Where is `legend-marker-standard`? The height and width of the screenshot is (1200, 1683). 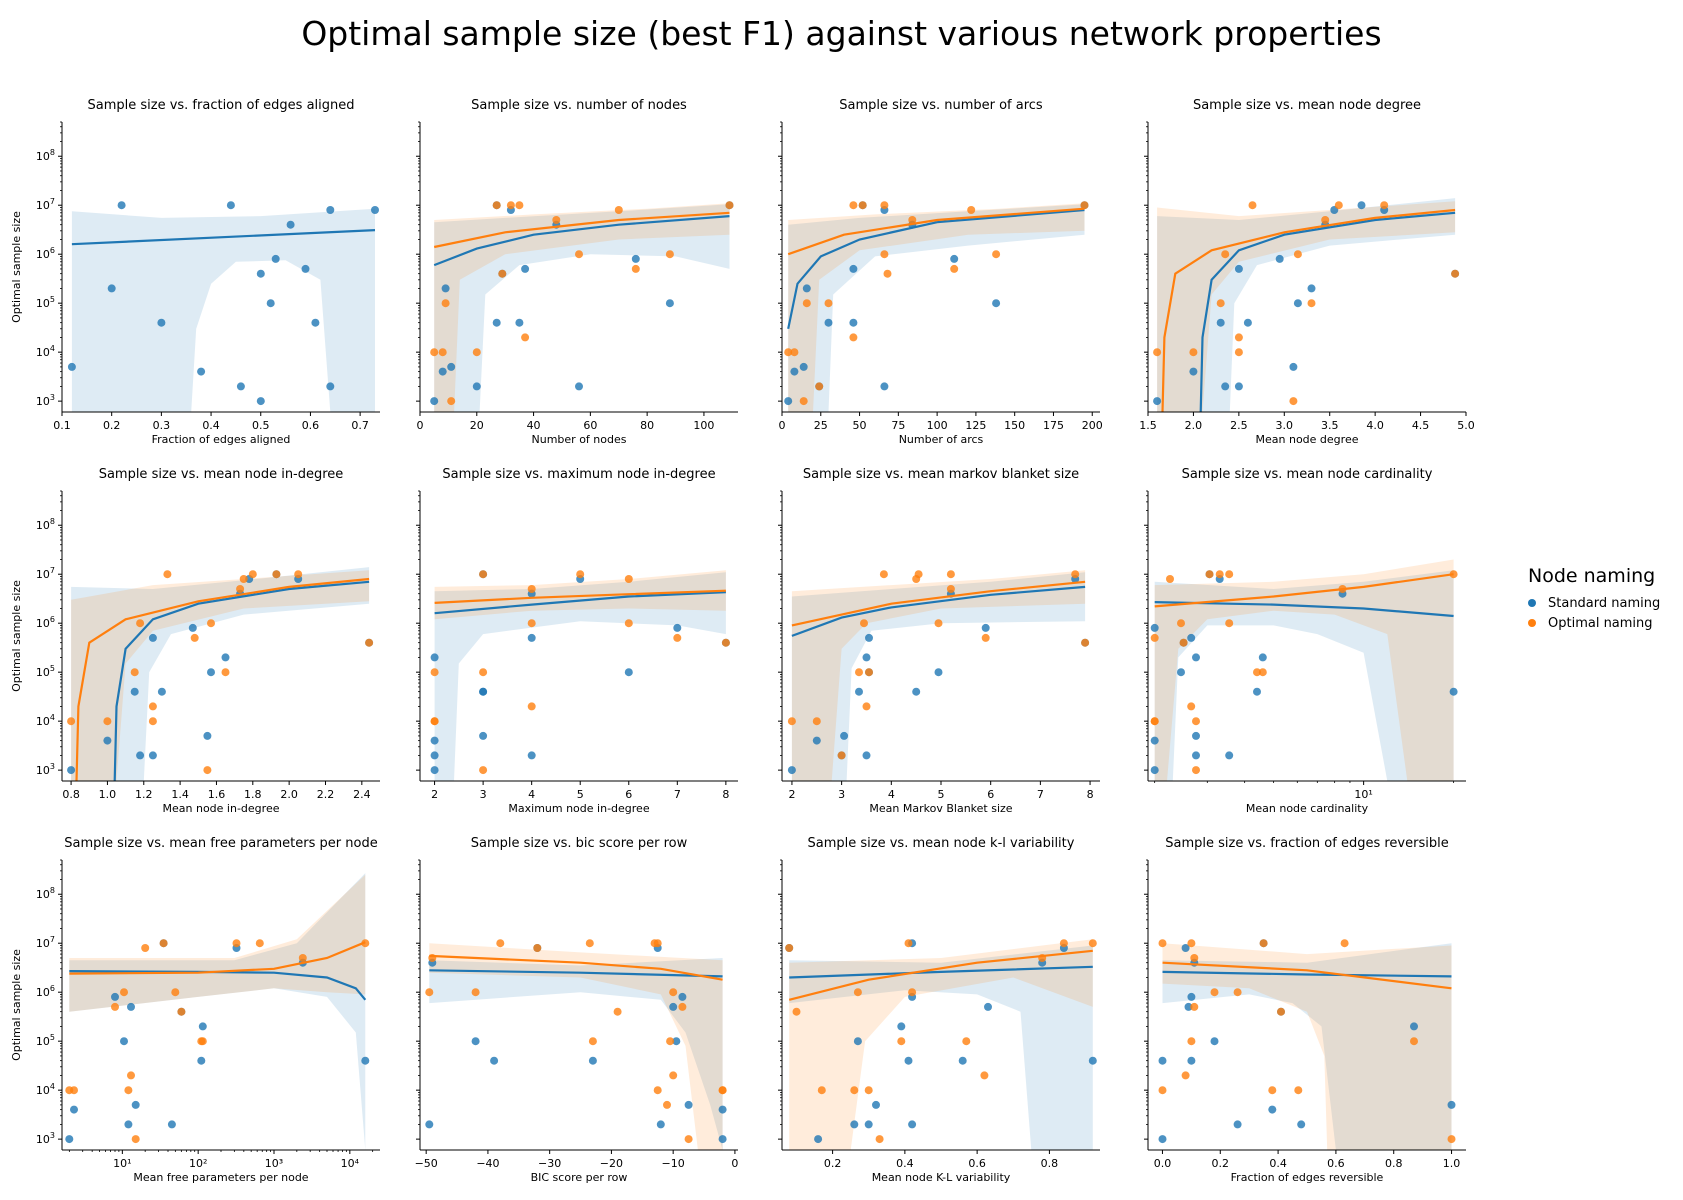
legend-marker-standard is located at coordinates (1532, 603).